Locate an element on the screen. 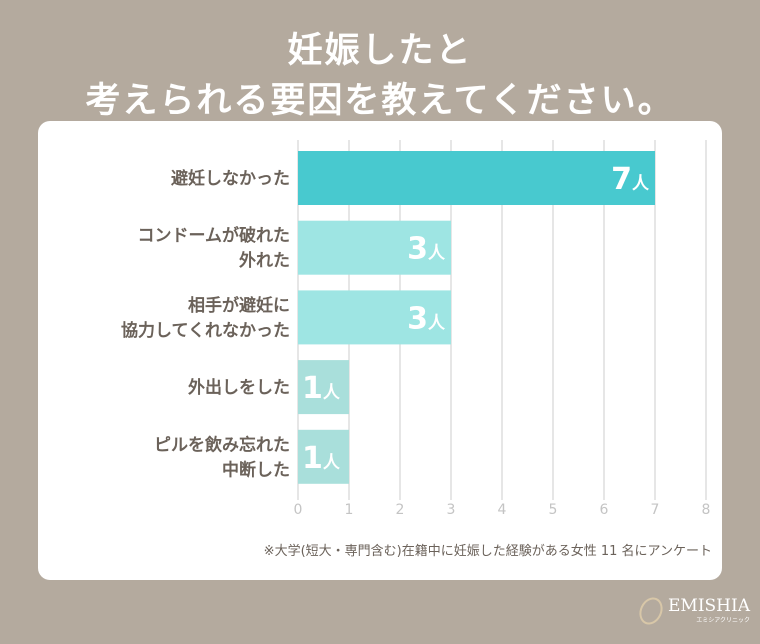 Image resolution: width=760 pixels, height=644 pixels. brand-logo: EMISHIA エミシアクリニック is located at coordinates (692, 611).